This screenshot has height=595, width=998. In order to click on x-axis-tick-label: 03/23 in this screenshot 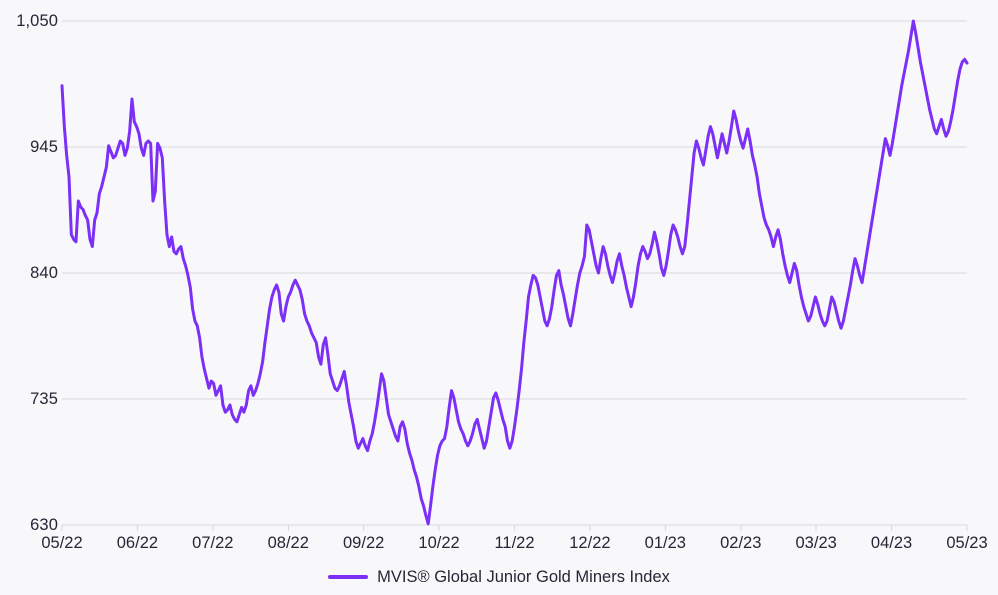, I will do `click(816, 543)`.